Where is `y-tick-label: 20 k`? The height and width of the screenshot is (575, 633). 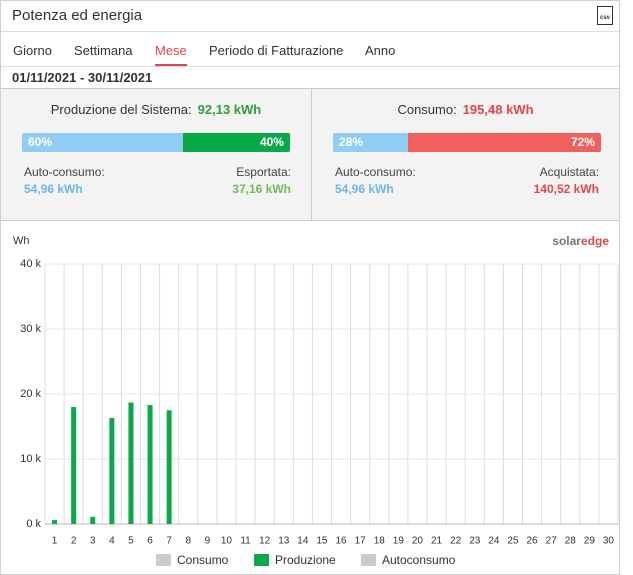 y-tick-label: 20 k is located at coordinates (30, 394).